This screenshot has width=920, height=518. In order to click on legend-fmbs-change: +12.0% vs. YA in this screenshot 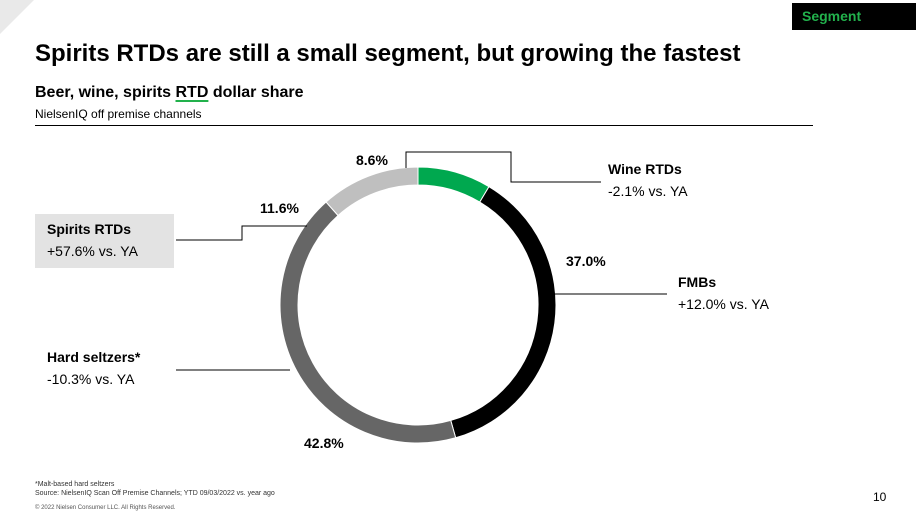, I will do `click(723, 304)`.